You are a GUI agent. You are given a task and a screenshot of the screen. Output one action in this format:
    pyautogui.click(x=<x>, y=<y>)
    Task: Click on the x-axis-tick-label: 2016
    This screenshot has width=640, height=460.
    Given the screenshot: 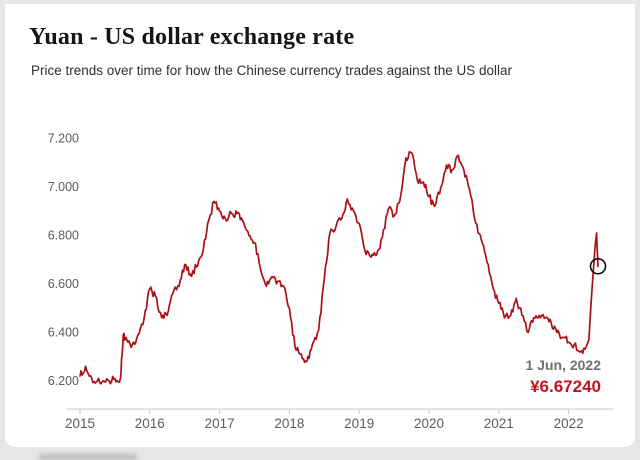 What is the action you would take?
    pyautogui.click(x=150, y=423)
    